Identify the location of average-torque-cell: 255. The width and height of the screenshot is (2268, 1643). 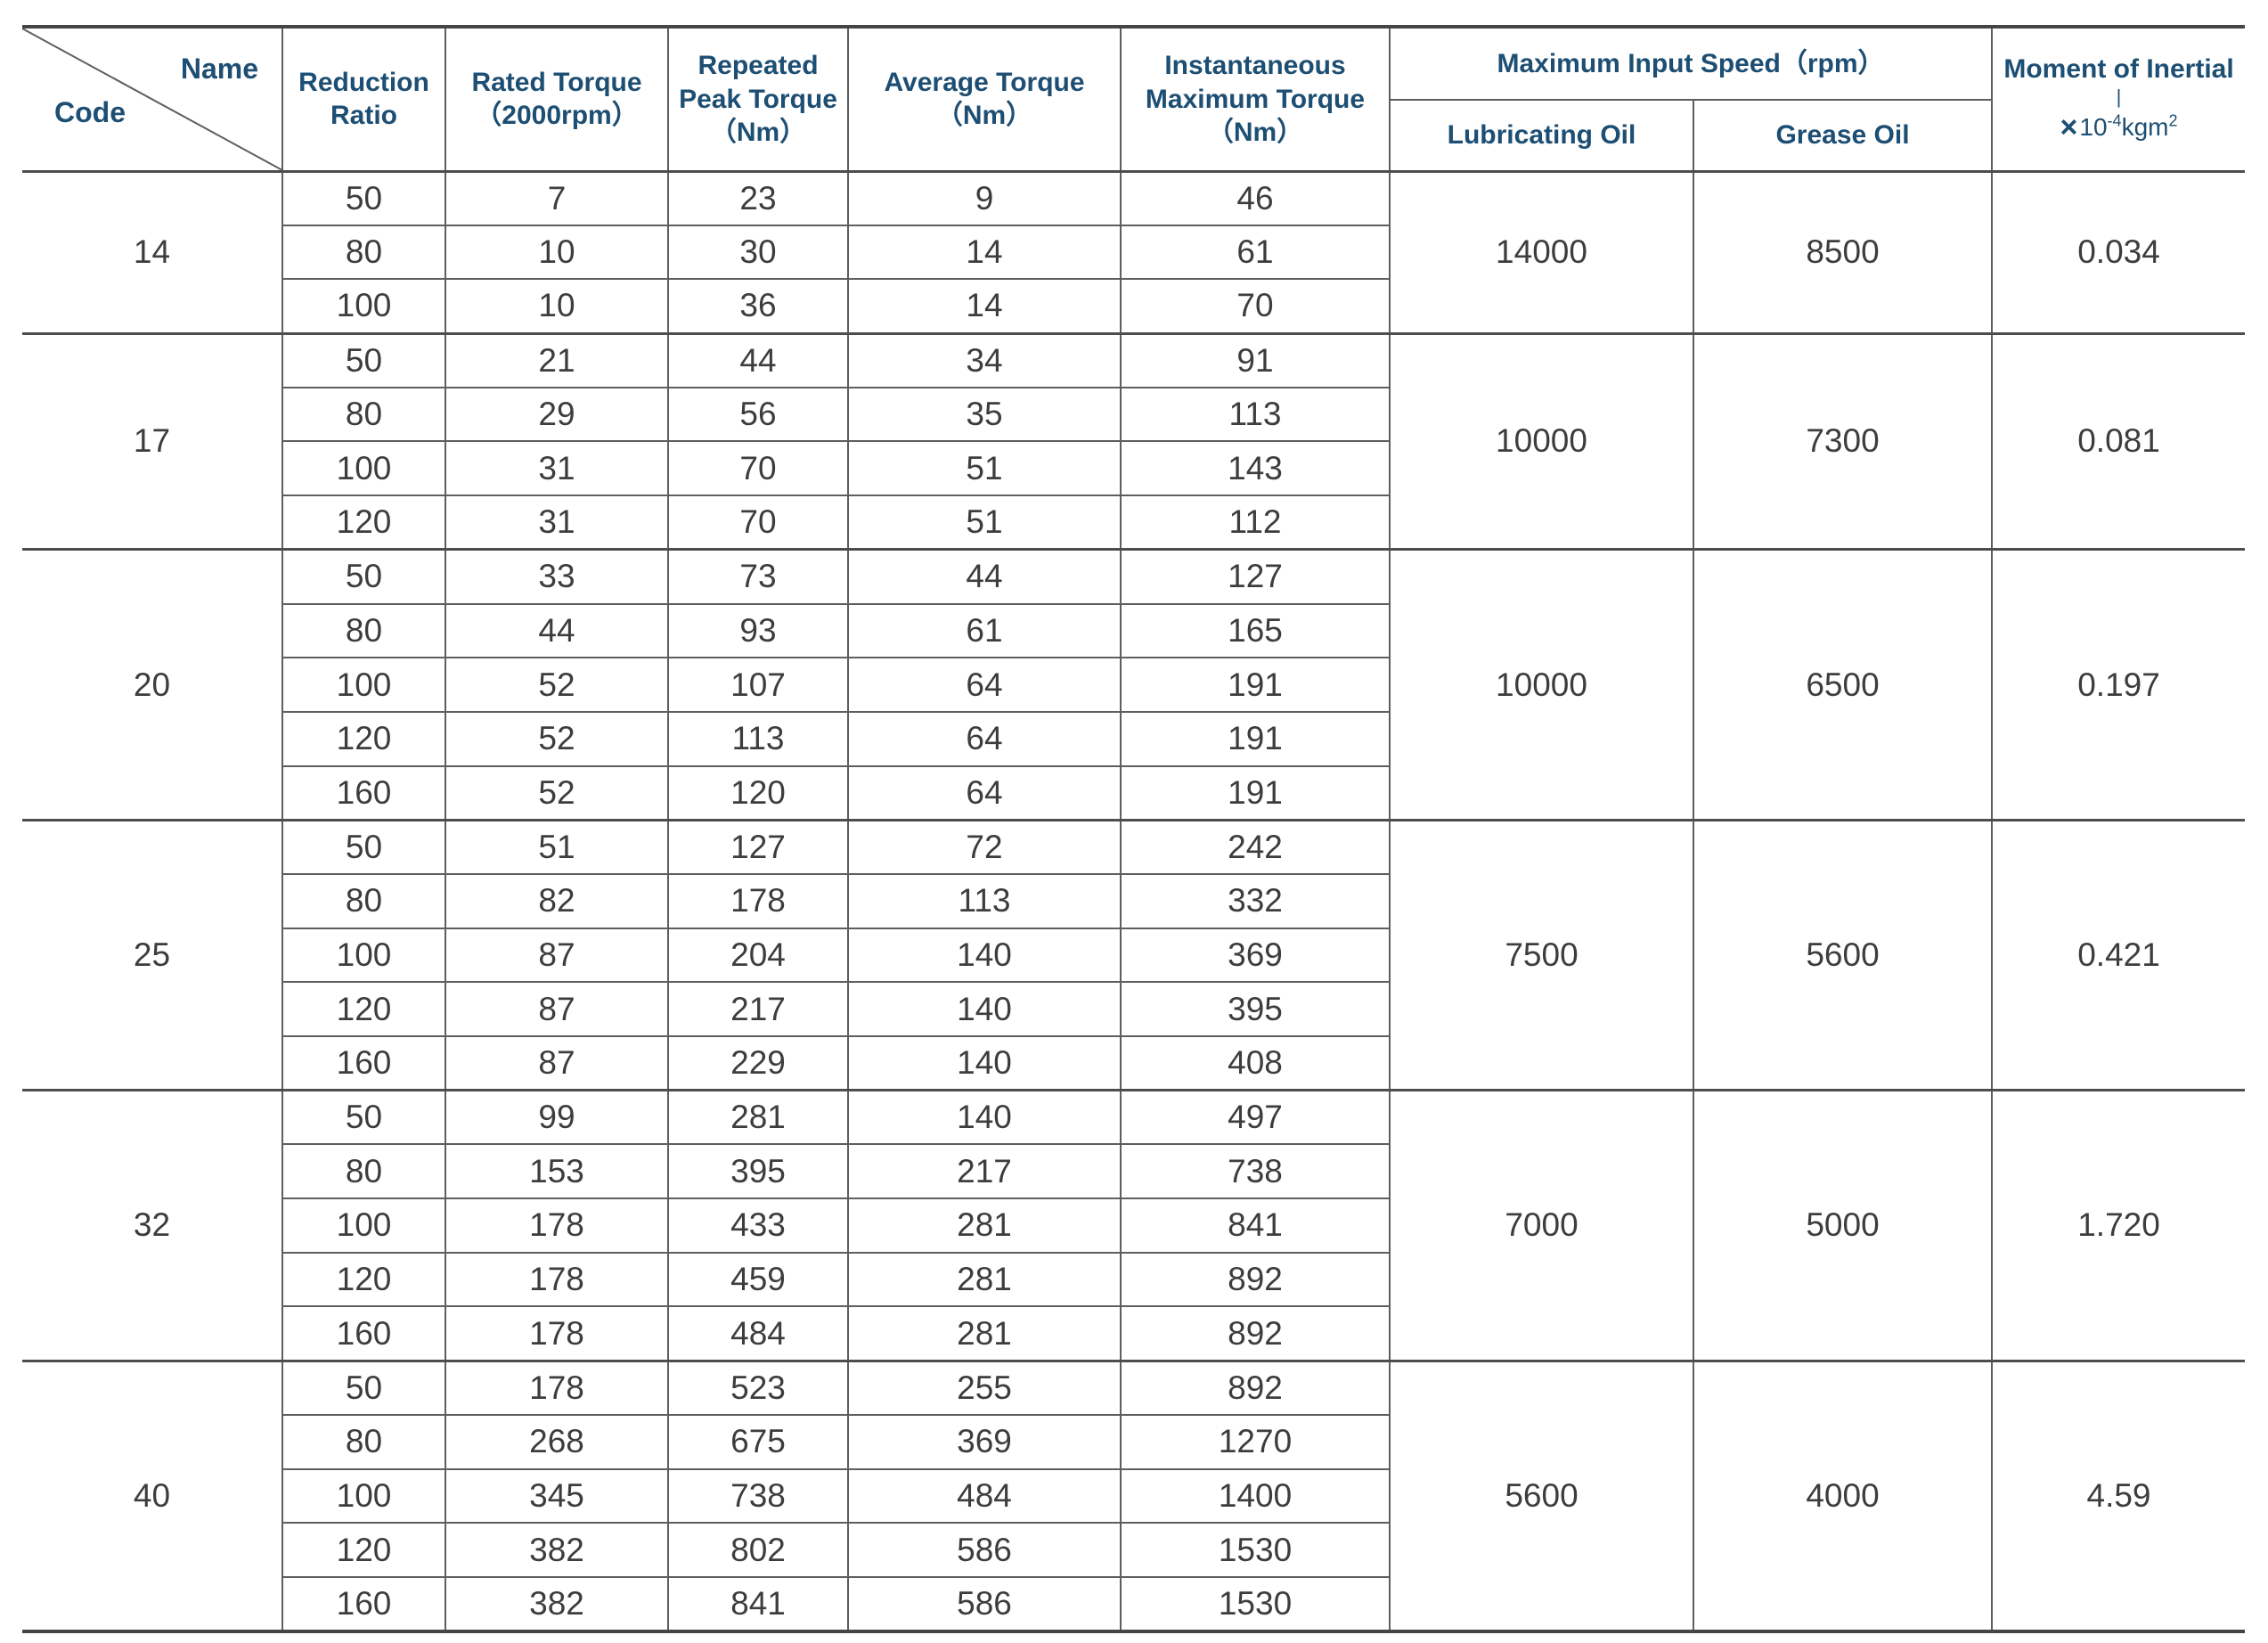
(984, 1387).